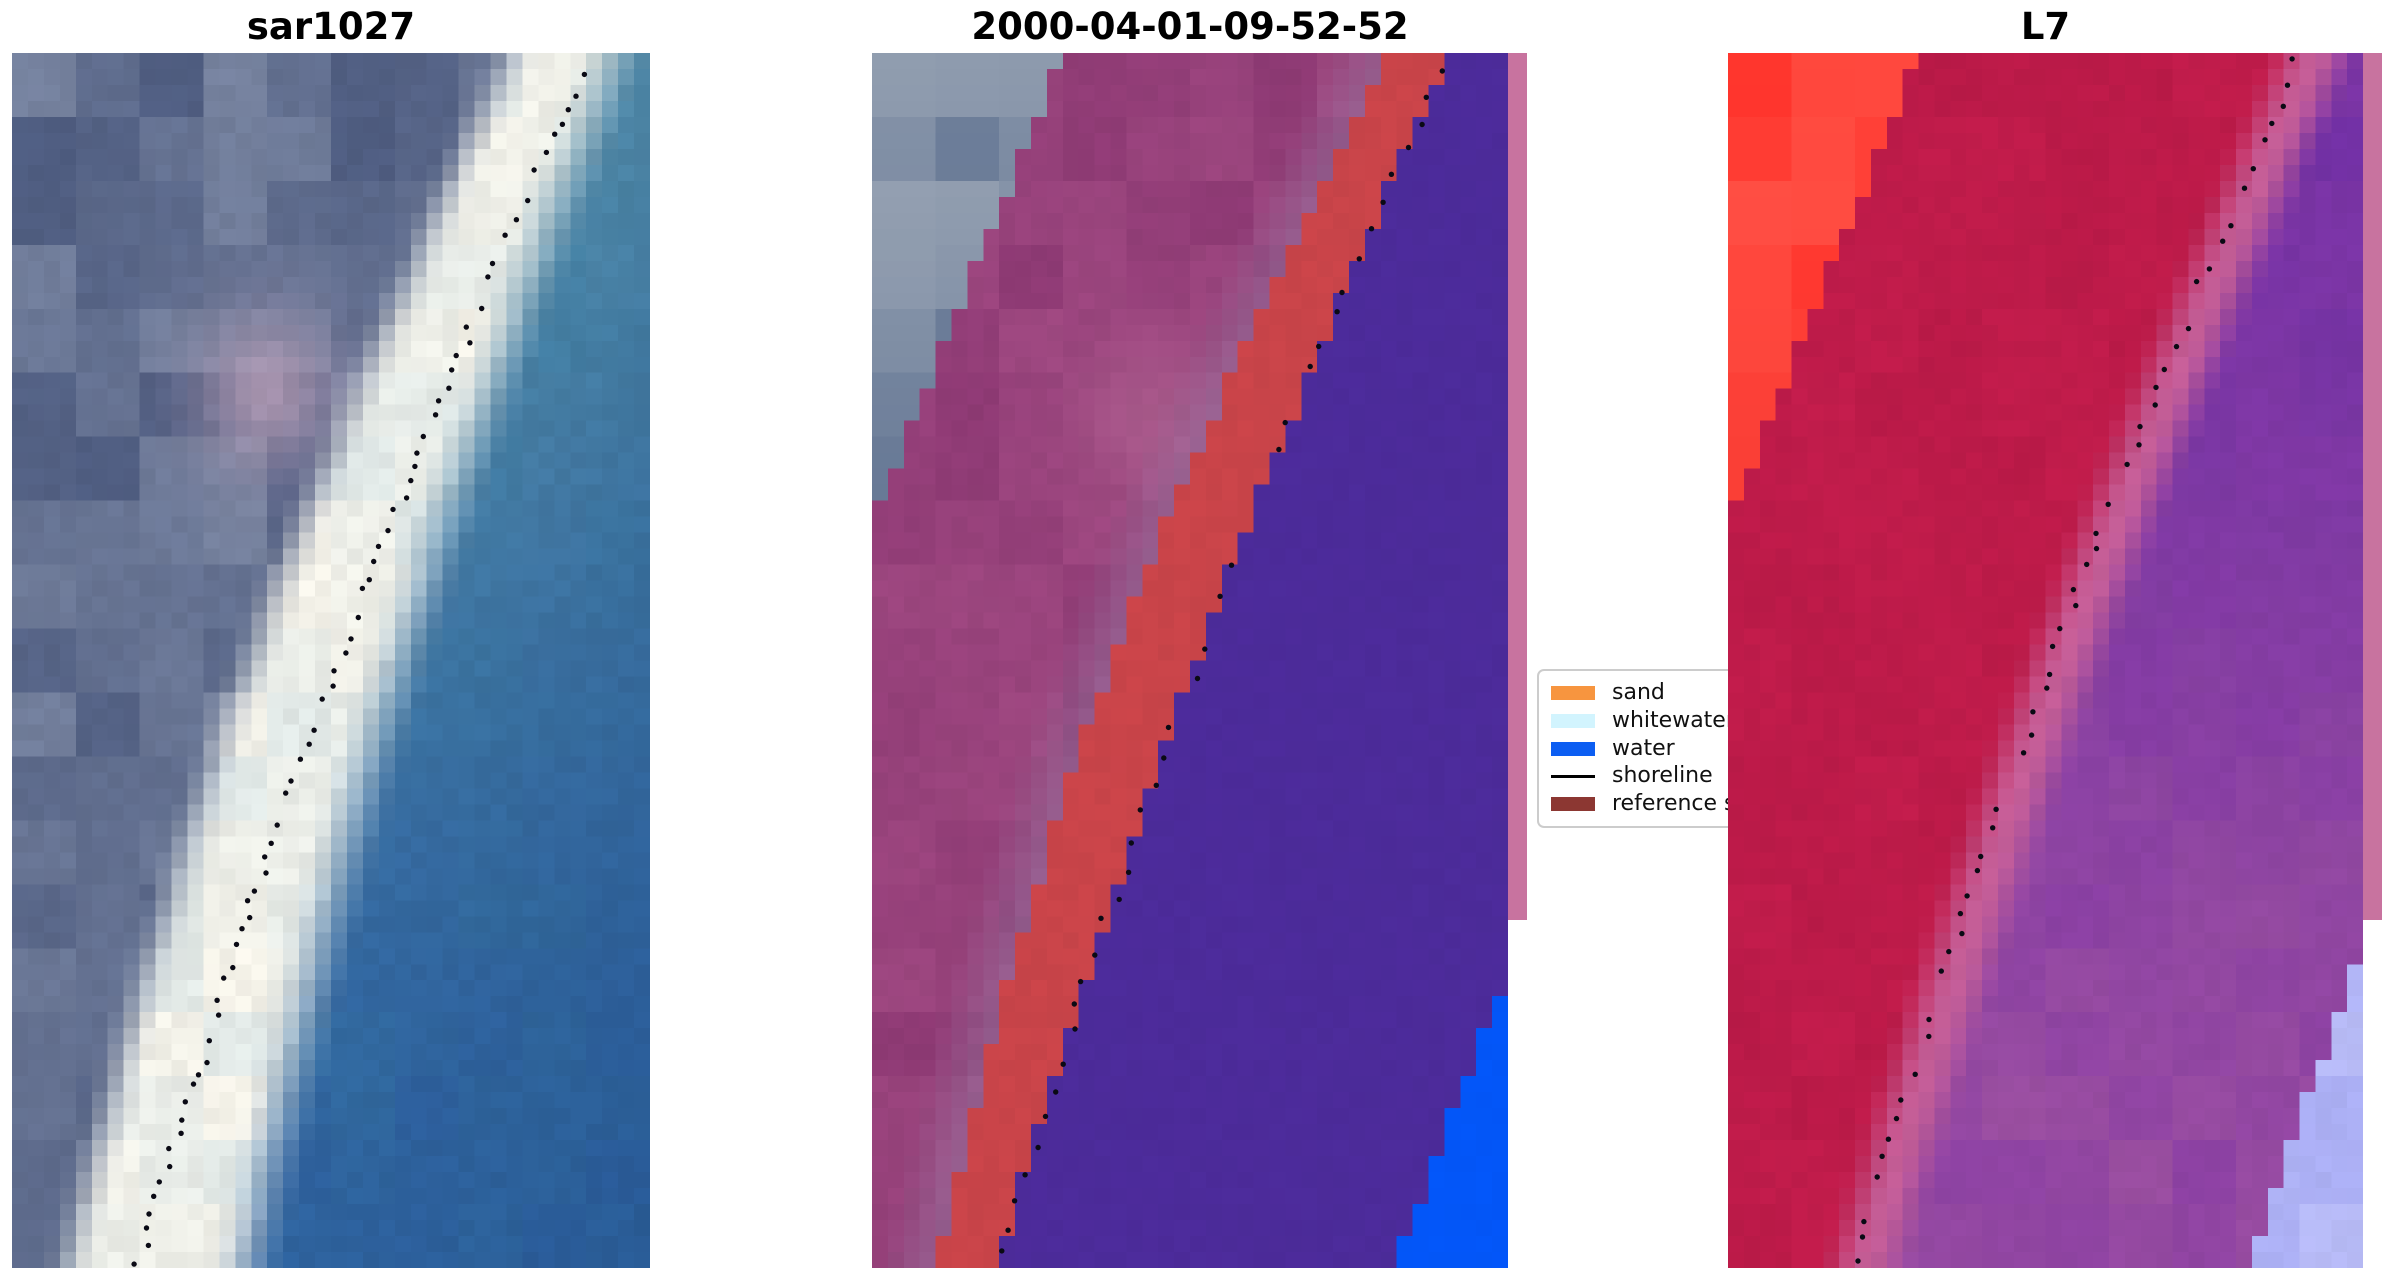  I want to click on legend-swatch-reference-shoreline, so click(1573, 804).